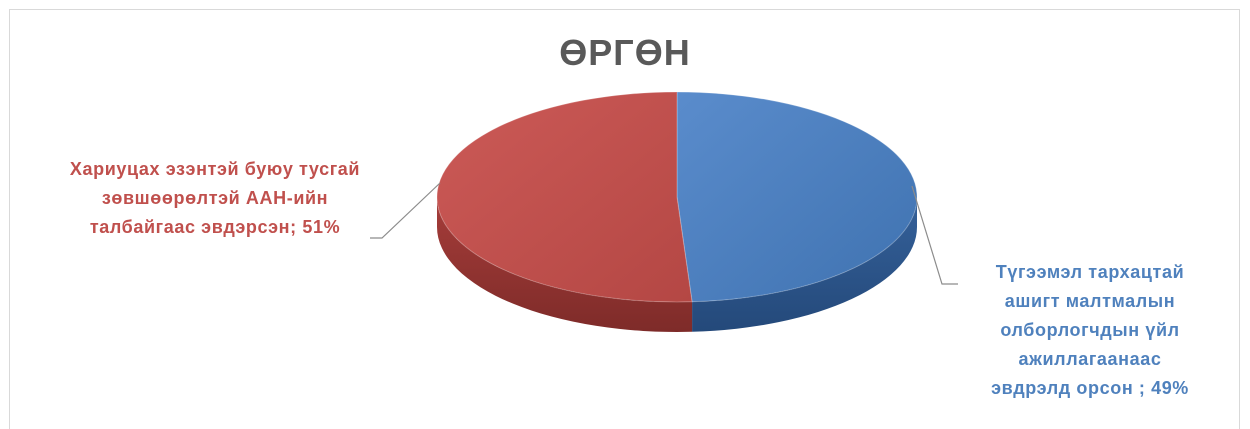 Image resolution: width=1250 pixels, height=429 pixels. What do you see at coordinates (804, 264) in the screenshot?
I see `pie-slice-blue-side` at bounding box center [804, 264].